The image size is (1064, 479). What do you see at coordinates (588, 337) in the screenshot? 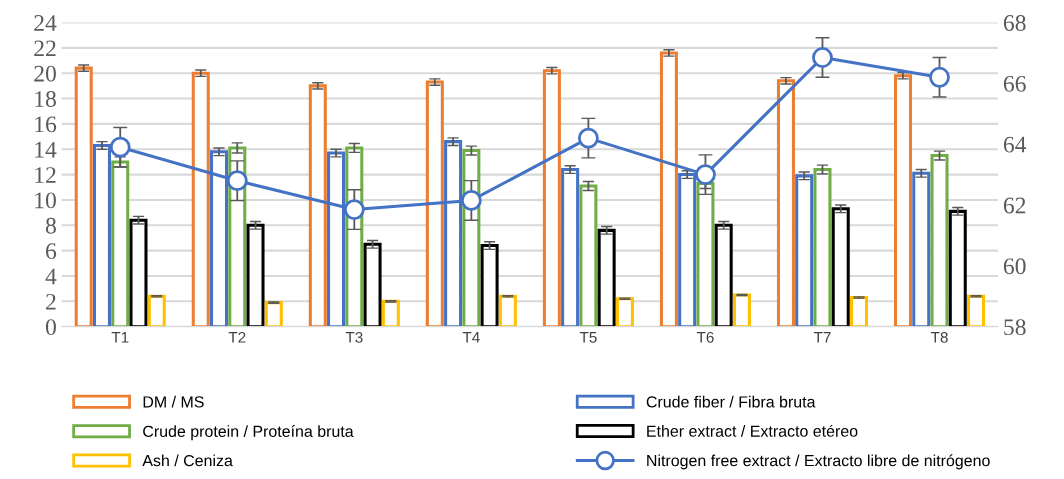
I see `x-tick-label: T5` at bounding box center [588, 337].